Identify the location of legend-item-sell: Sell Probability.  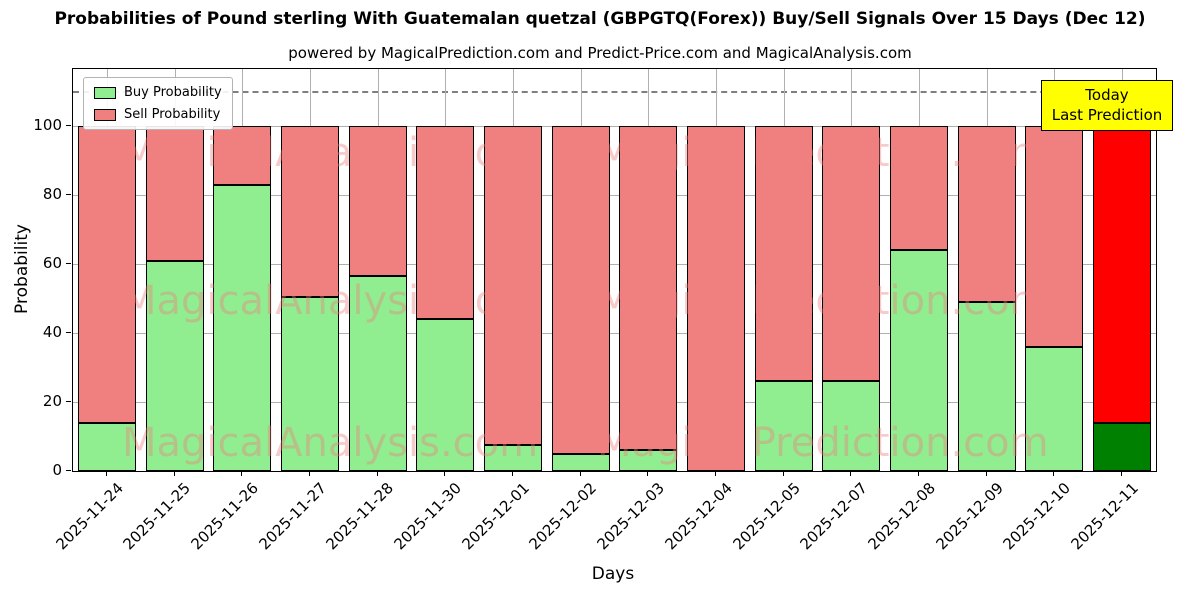
(158, 114).